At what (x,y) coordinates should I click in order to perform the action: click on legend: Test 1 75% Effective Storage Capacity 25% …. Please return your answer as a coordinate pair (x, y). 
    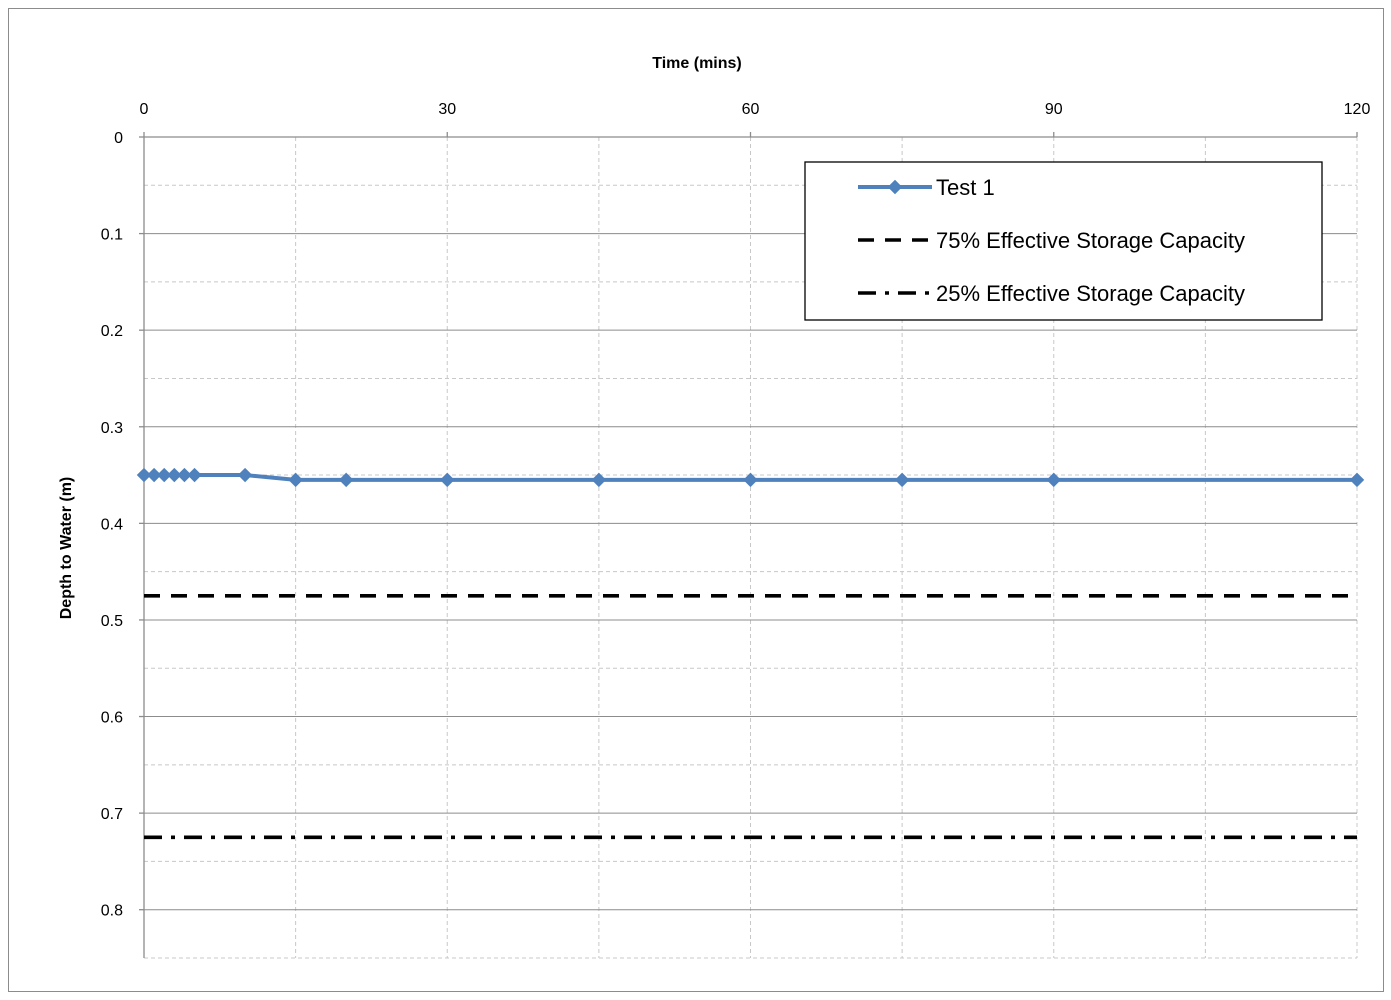
    Looking at the image, I should click on (1063, 241).